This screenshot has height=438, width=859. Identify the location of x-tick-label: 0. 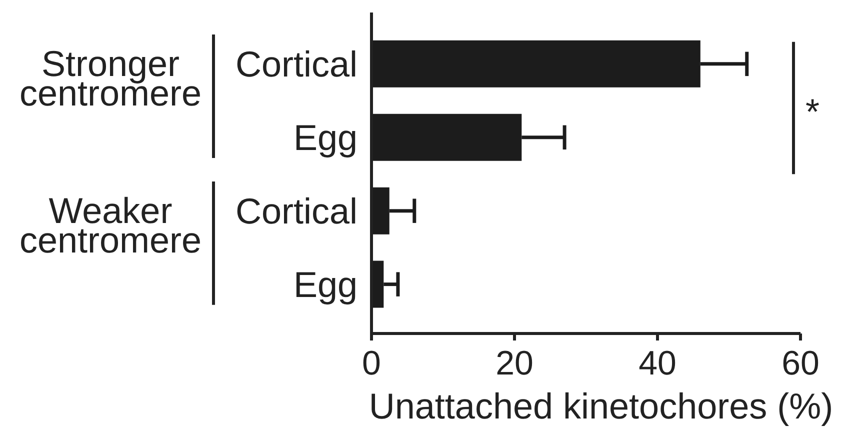
(371, 363).